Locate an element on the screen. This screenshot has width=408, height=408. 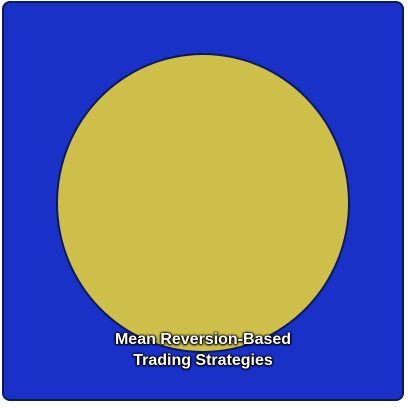
caption-line-2: Trading Strategies is located at coordinates (203, 360).